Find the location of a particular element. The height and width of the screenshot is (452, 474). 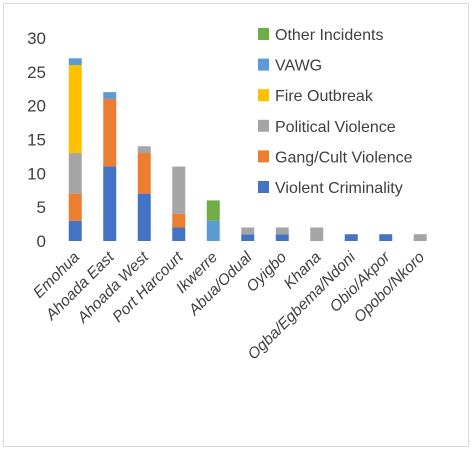

y-axis: 0 5 10 15 20 25 30 is located at coordinates (36, 140).